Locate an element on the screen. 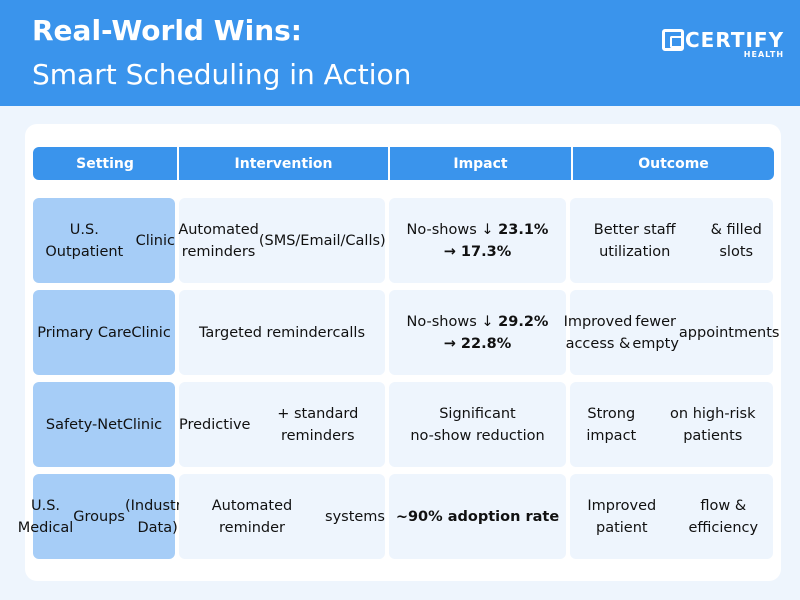  cell-line: U.S. Medical is located at coordinates (45, 516).